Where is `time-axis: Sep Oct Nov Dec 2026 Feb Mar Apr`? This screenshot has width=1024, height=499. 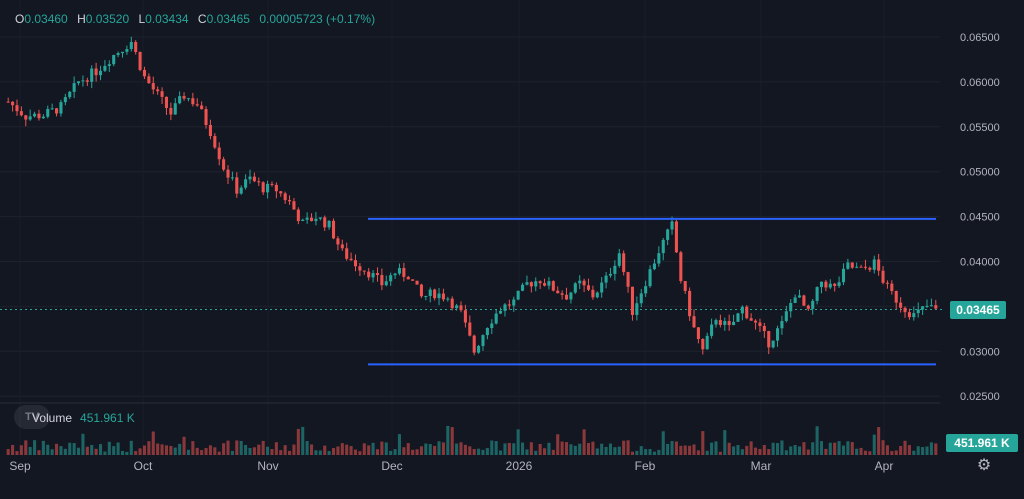 time-axis: Sep Oct Nov Dec 2026 Feb Mar Apr is located at coordinates (451, 466).